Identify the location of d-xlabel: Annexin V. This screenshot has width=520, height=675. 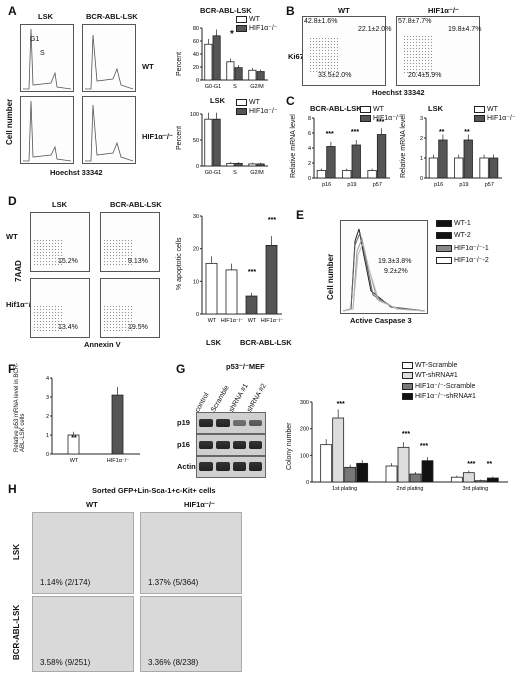
(102, 344).